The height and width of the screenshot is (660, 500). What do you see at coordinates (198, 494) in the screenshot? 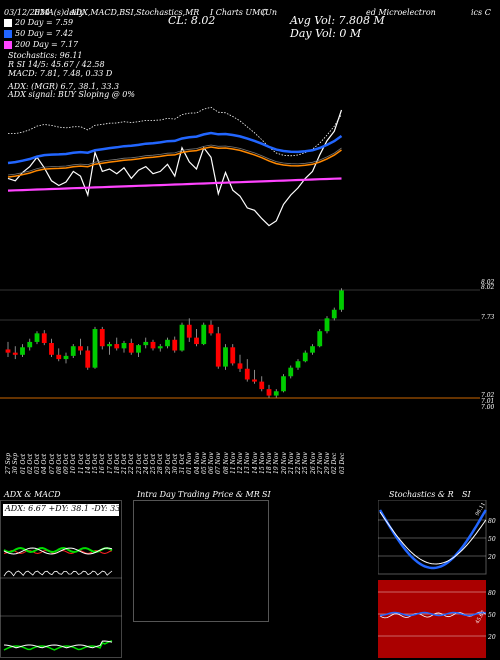
I see `intraday-panel-title: Intra Day Trading Price & MR` at bounding box center [198, 494].